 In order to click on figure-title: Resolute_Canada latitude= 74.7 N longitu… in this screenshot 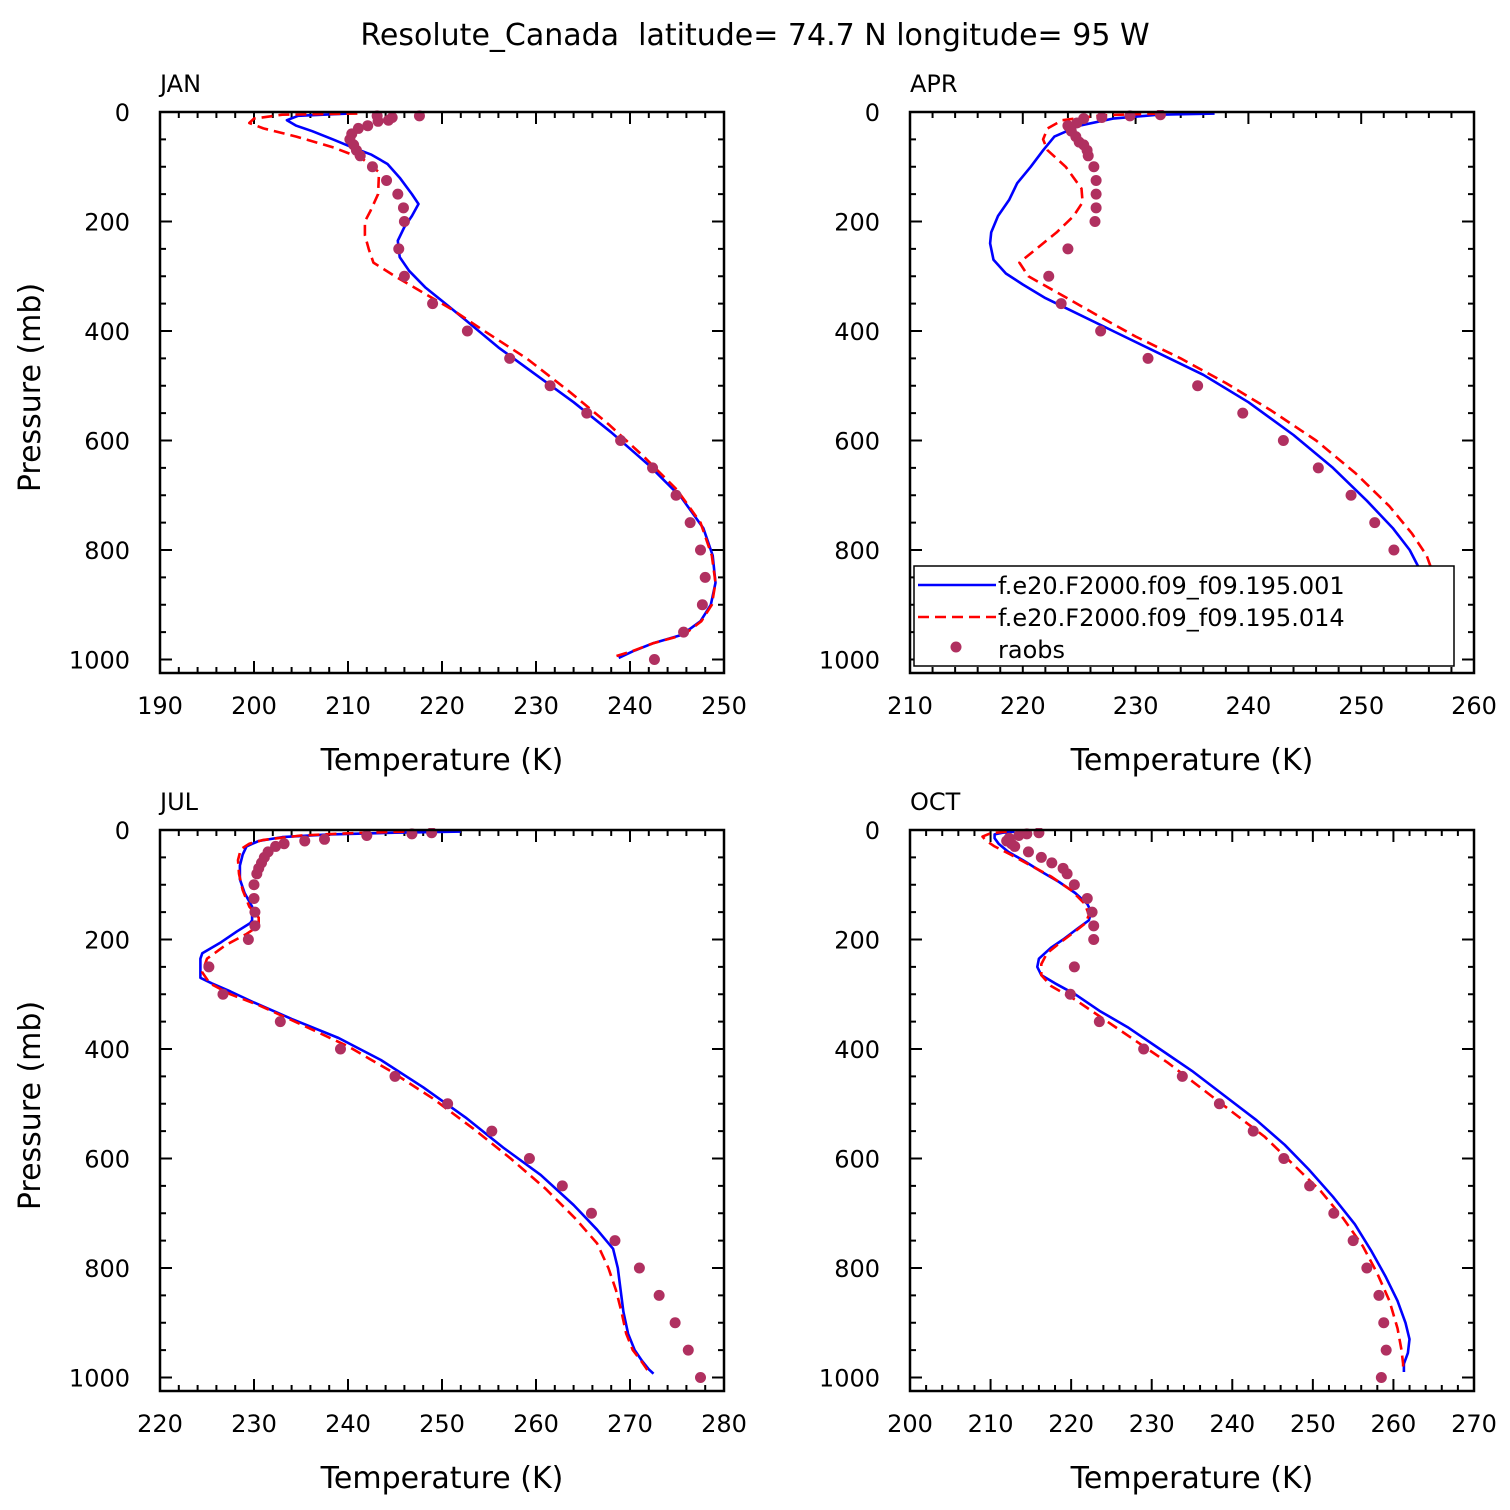, I will do `click(754, 35)`.